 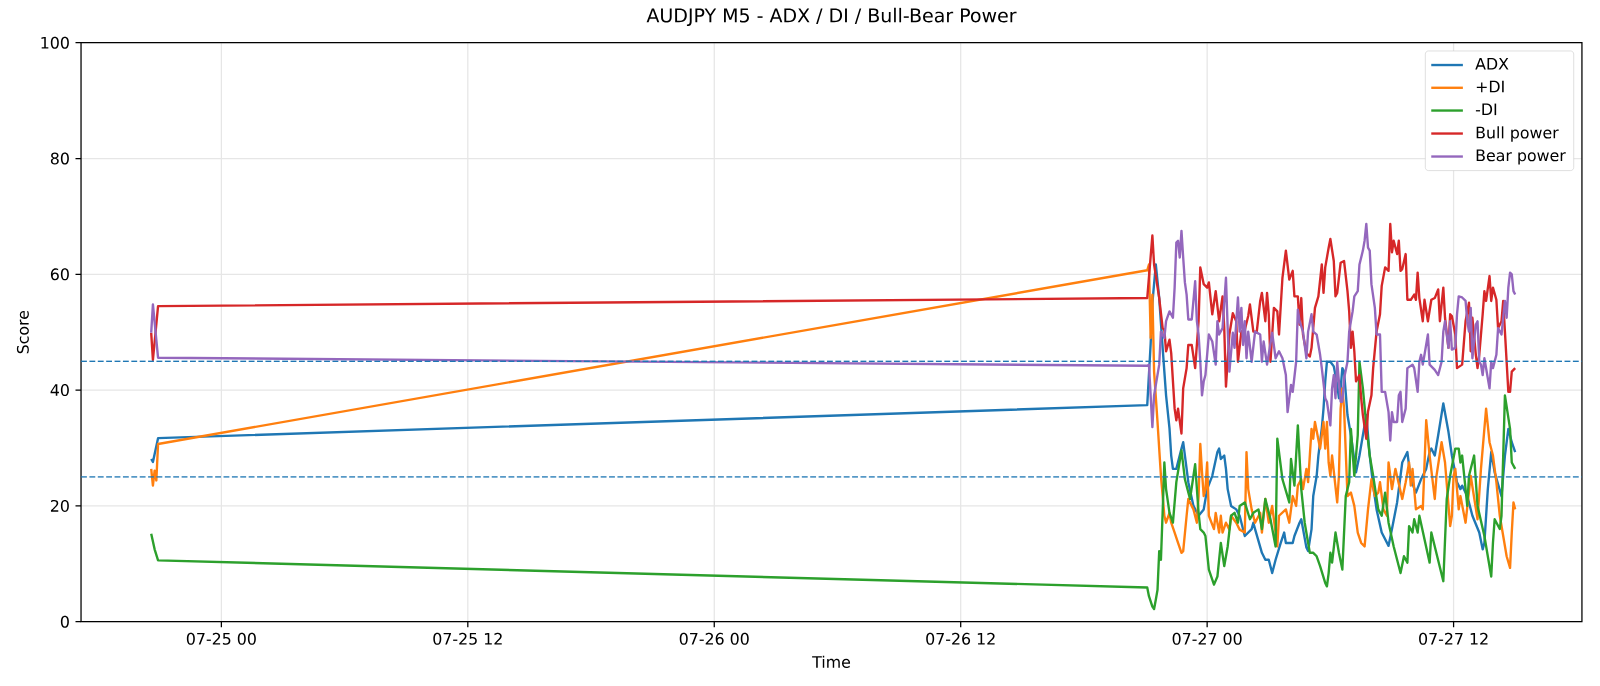 I want to click on y-tick-label: 60, so click(x=59, y=274).